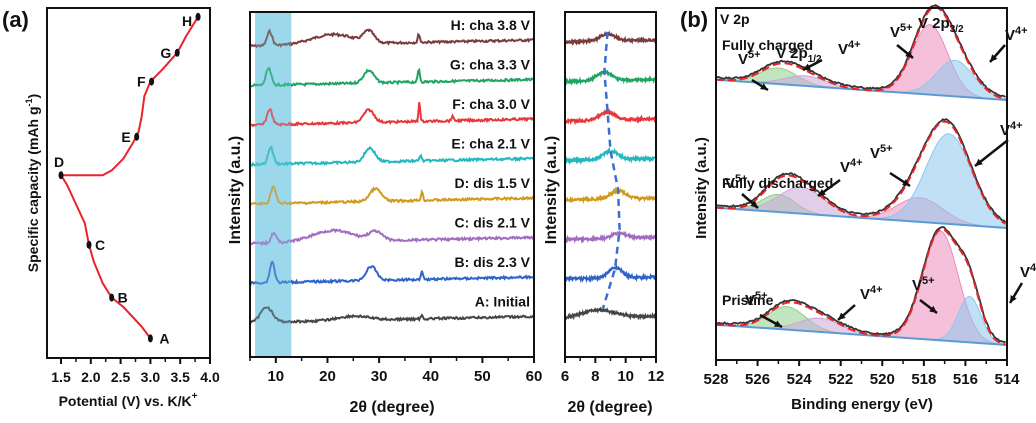  I want to click on state-point-d, so click(61, 175).